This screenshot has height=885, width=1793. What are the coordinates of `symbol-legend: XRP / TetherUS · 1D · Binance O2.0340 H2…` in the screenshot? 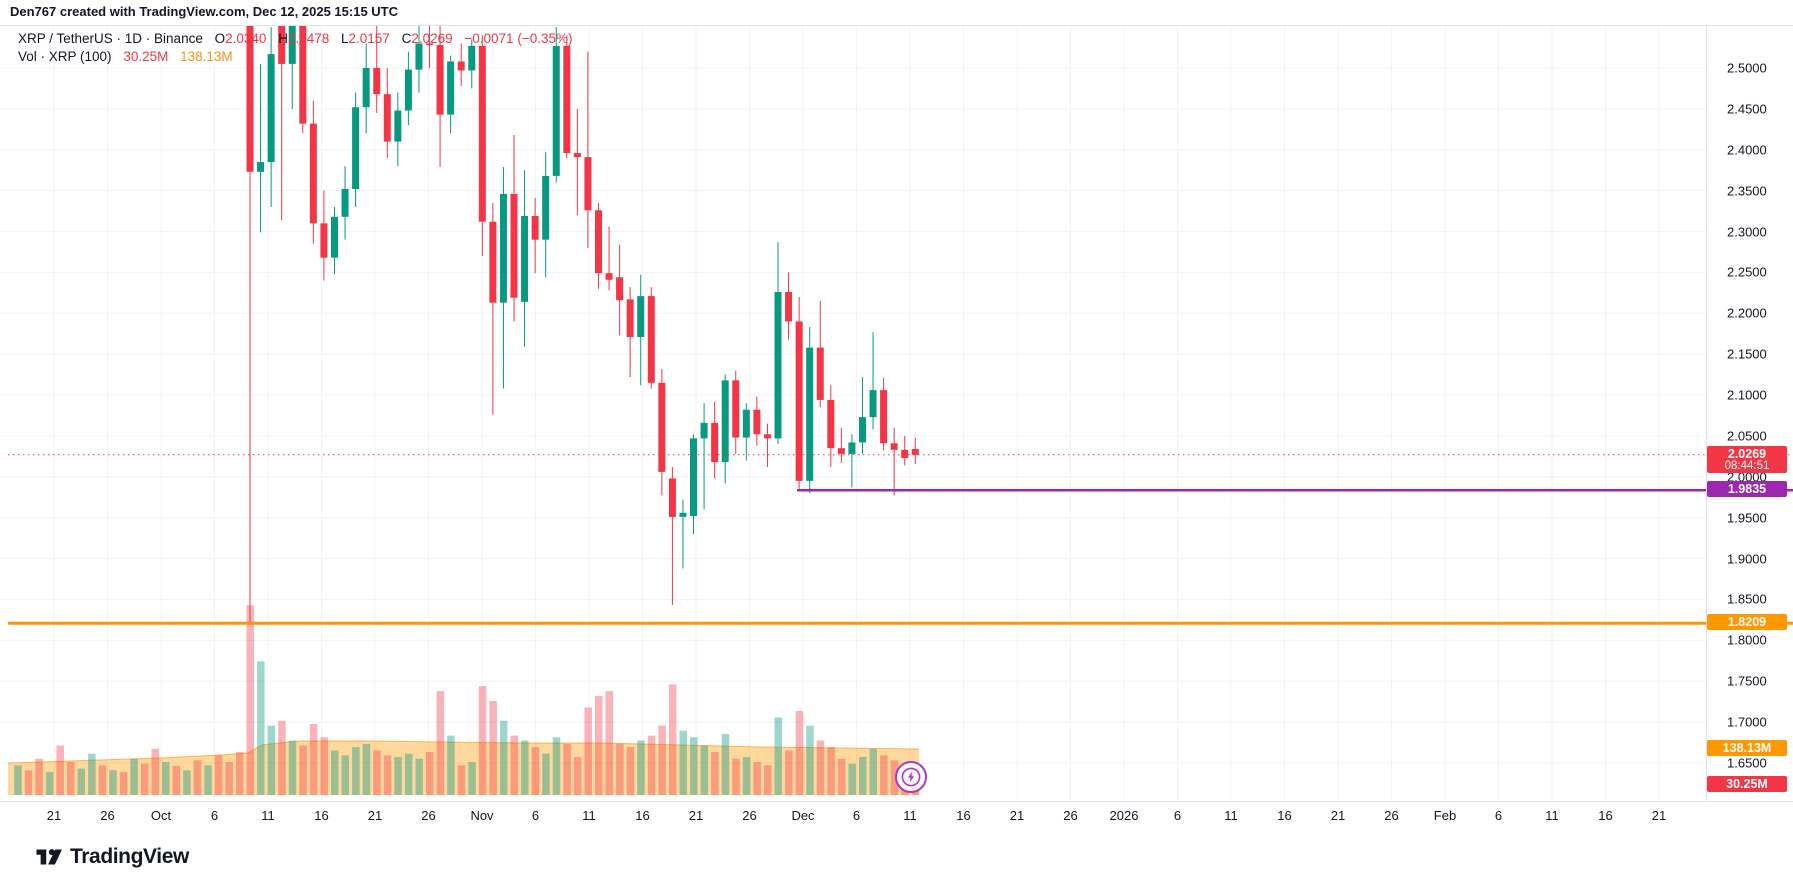 It's located at (295, 48).